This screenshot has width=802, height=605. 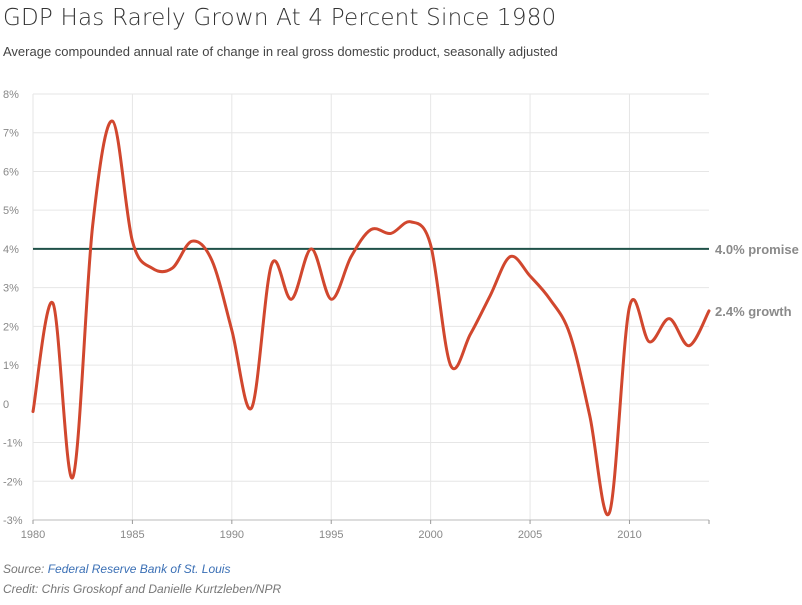 What do you see at coordinates (33, 535) in the screenshot?
I see `x-tick-label: 1980` at bounding box center [33, 535].